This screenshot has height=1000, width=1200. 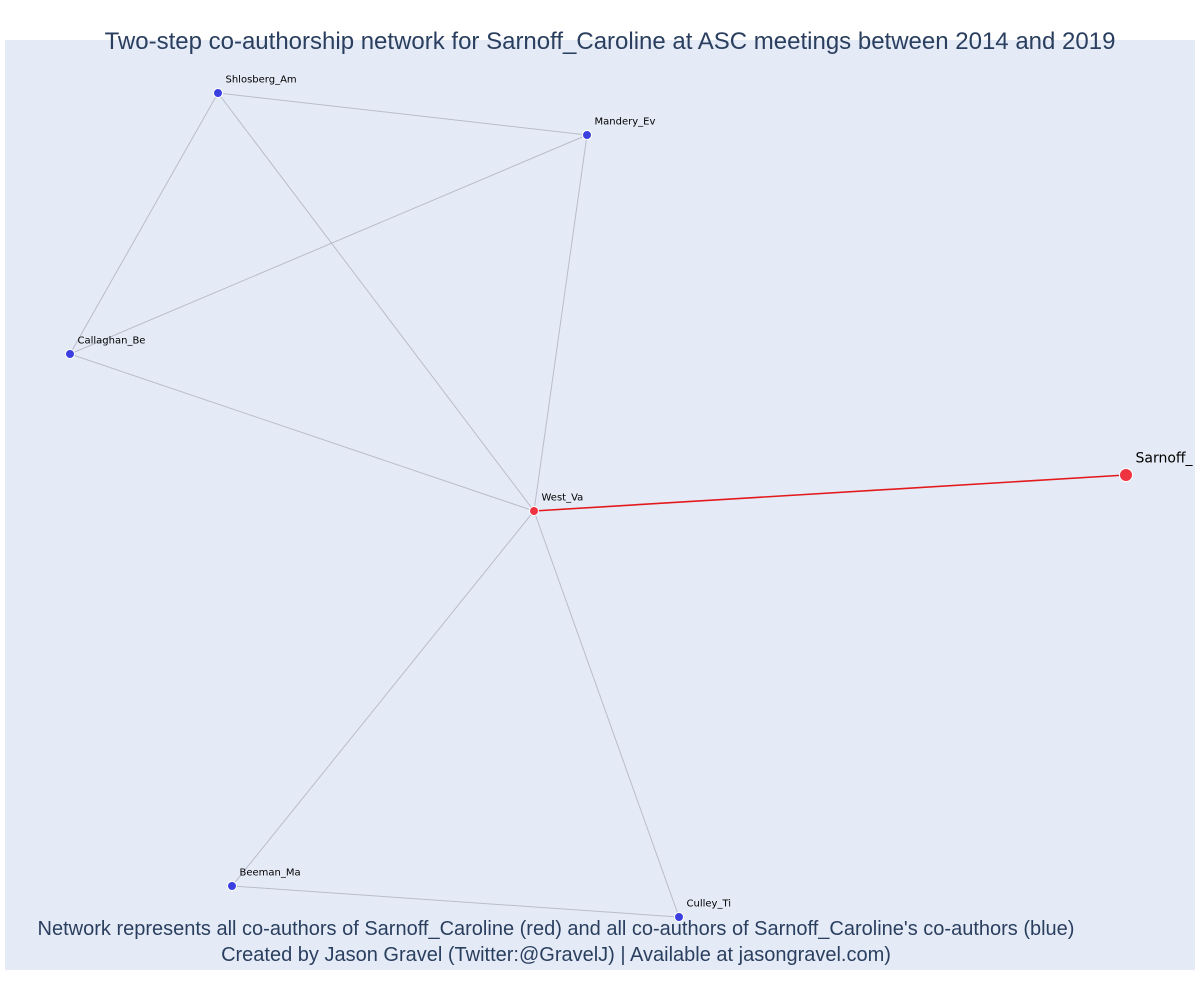 I want to click on node-label-culley: Culley_Ti, so click(x=709, y=904).